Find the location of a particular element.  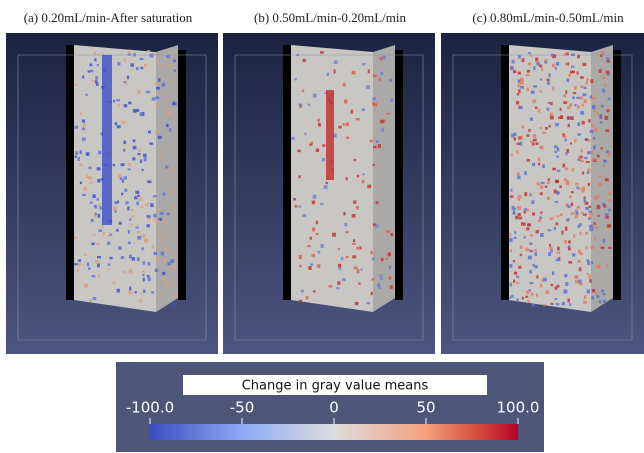

column-side is located at coordinates (167, 178).